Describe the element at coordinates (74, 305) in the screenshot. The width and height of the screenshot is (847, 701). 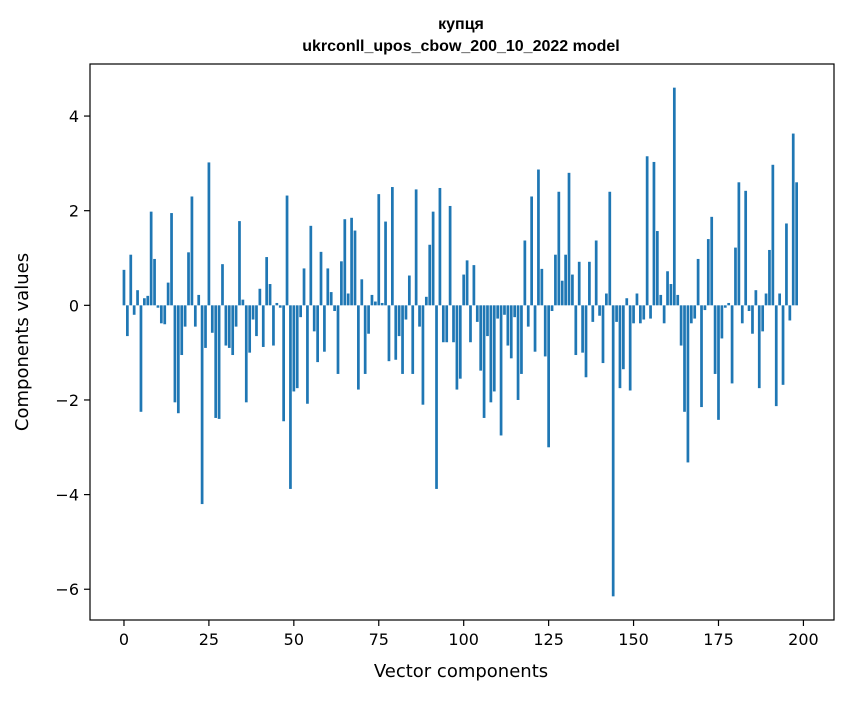
I see `y-tick-label: 0` at that location.